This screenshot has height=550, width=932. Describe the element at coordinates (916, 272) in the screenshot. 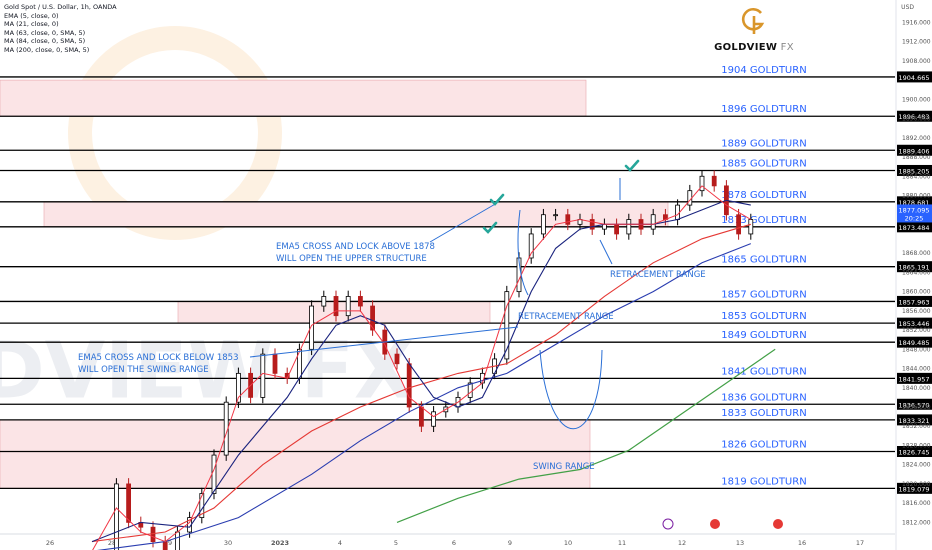

I see `y-tick-11: 1864.000` at that location.